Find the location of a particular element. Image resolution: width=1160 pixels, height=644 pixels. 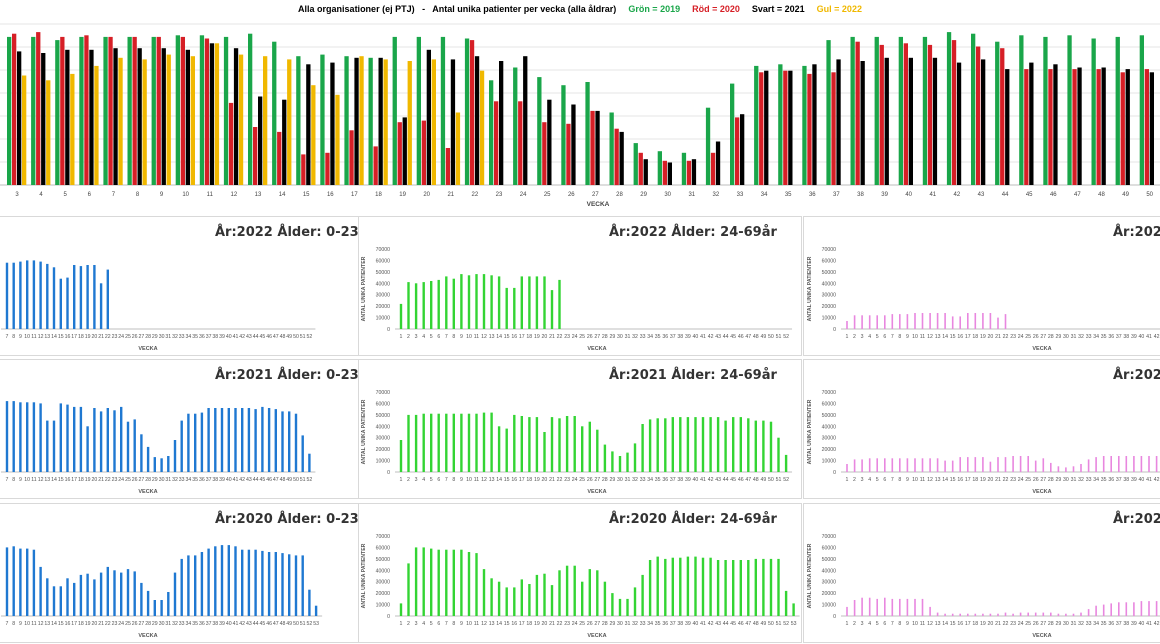

tick-label: 36 is located at coordinates (202, 337).